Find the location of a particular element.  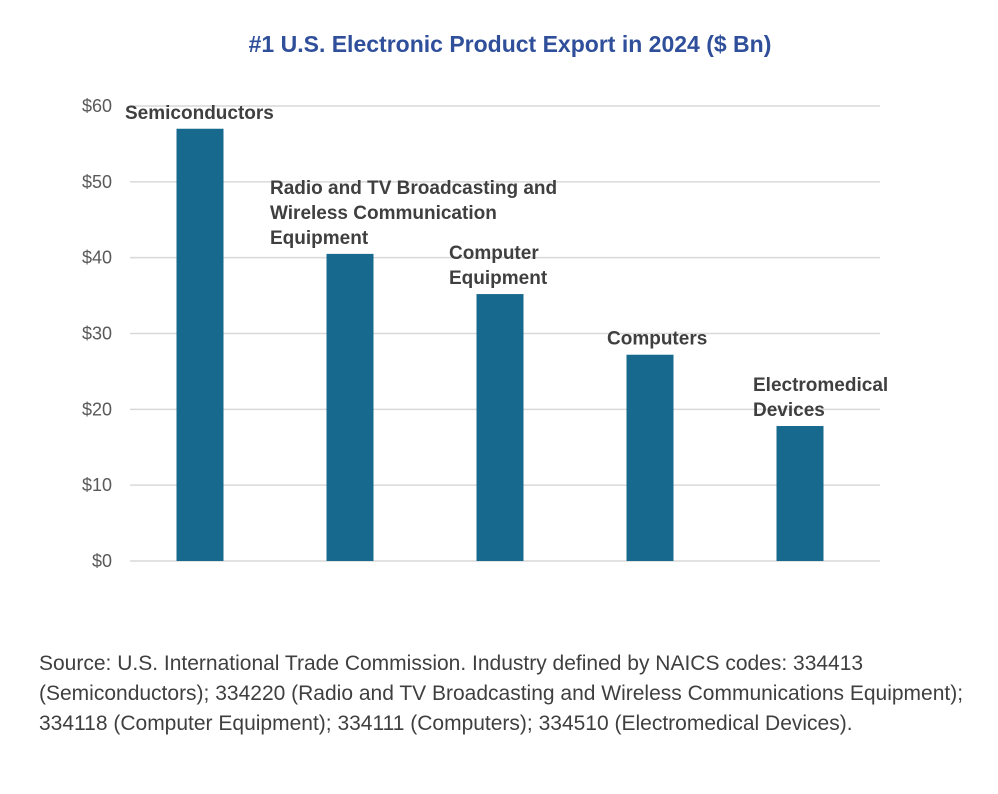

y-tick-label: $60 is located at coordinates (97, 106).